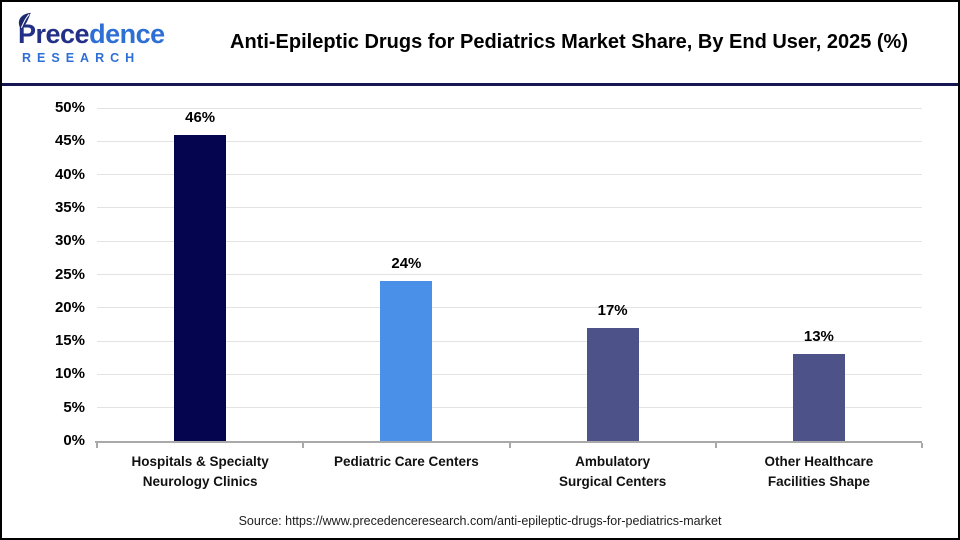  What do you see at coordinates (508, 442) in the screenshot?
I see `x-axis-line` at bounding box center [508, 442].